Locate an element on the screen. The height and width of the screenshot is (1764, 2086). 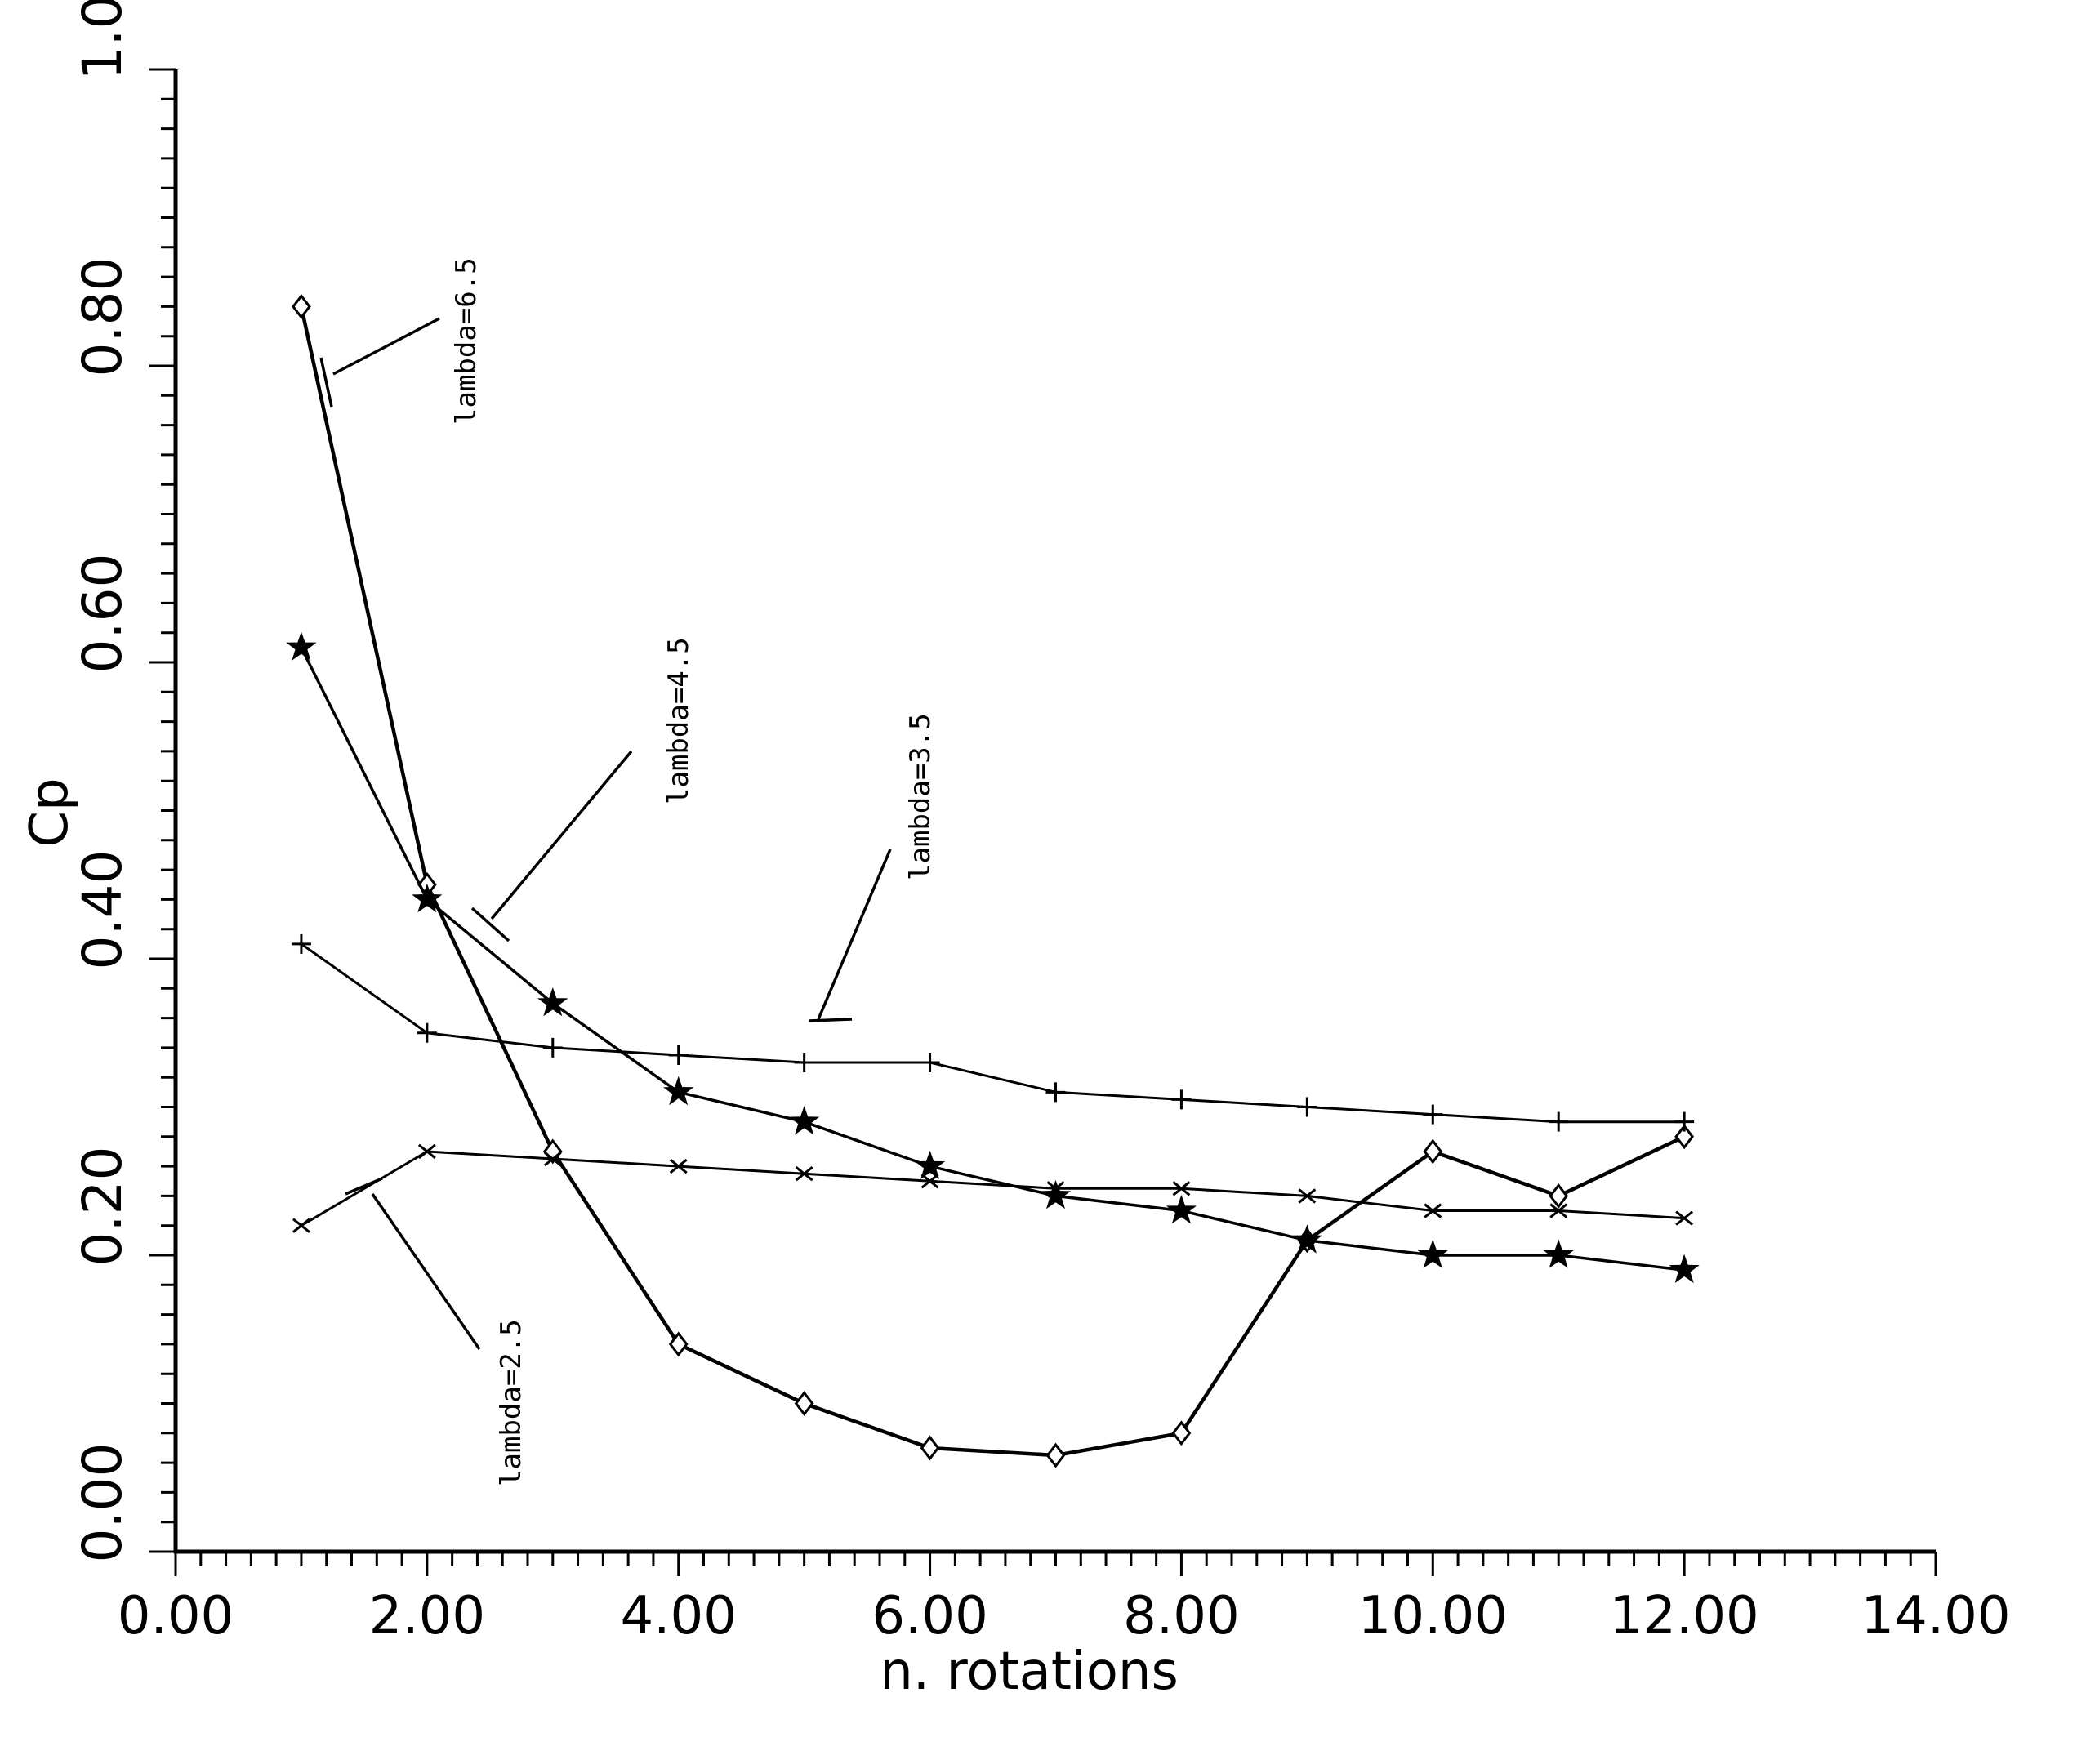
annotation-label: lambda=3.5 is located at coordinates (921, 796).